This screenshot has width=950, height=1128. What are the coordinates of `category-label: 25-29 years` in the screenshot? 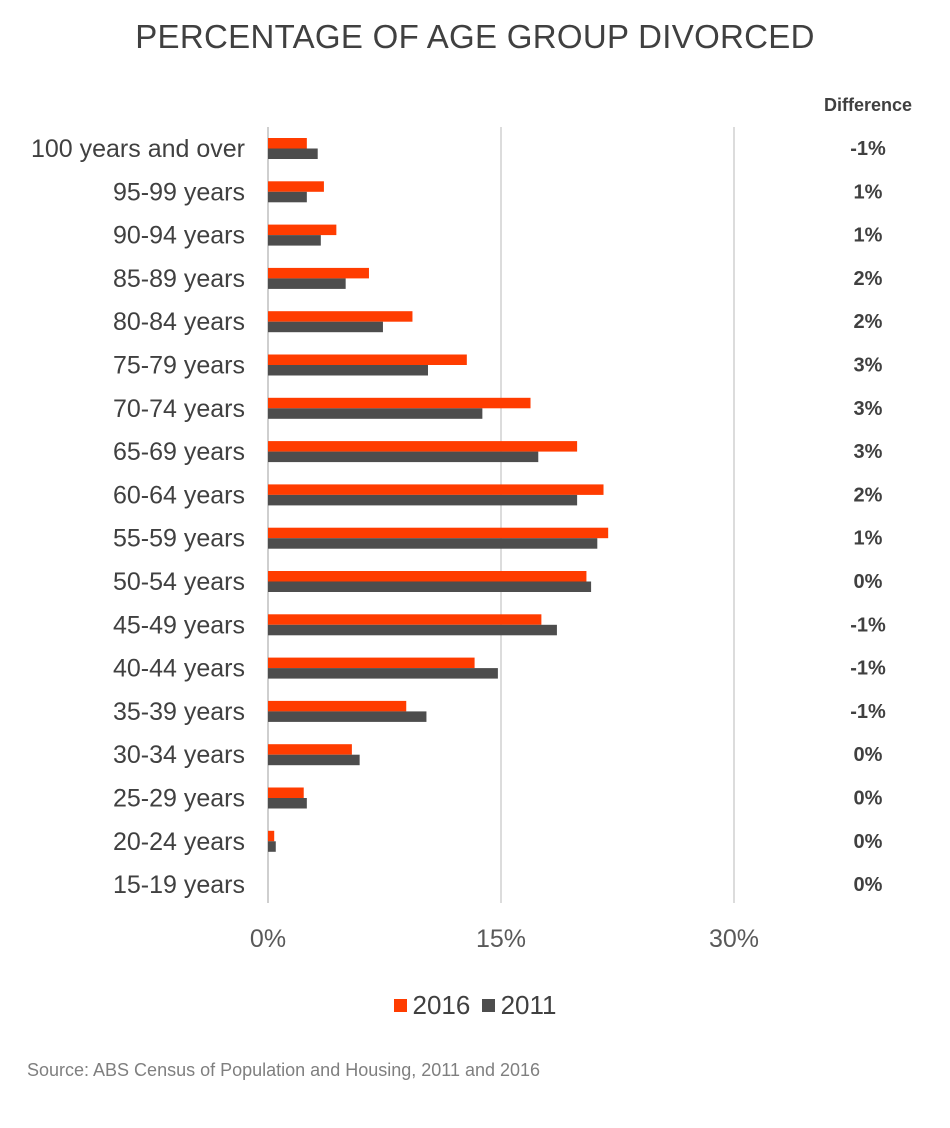 It's located at (179, 799).